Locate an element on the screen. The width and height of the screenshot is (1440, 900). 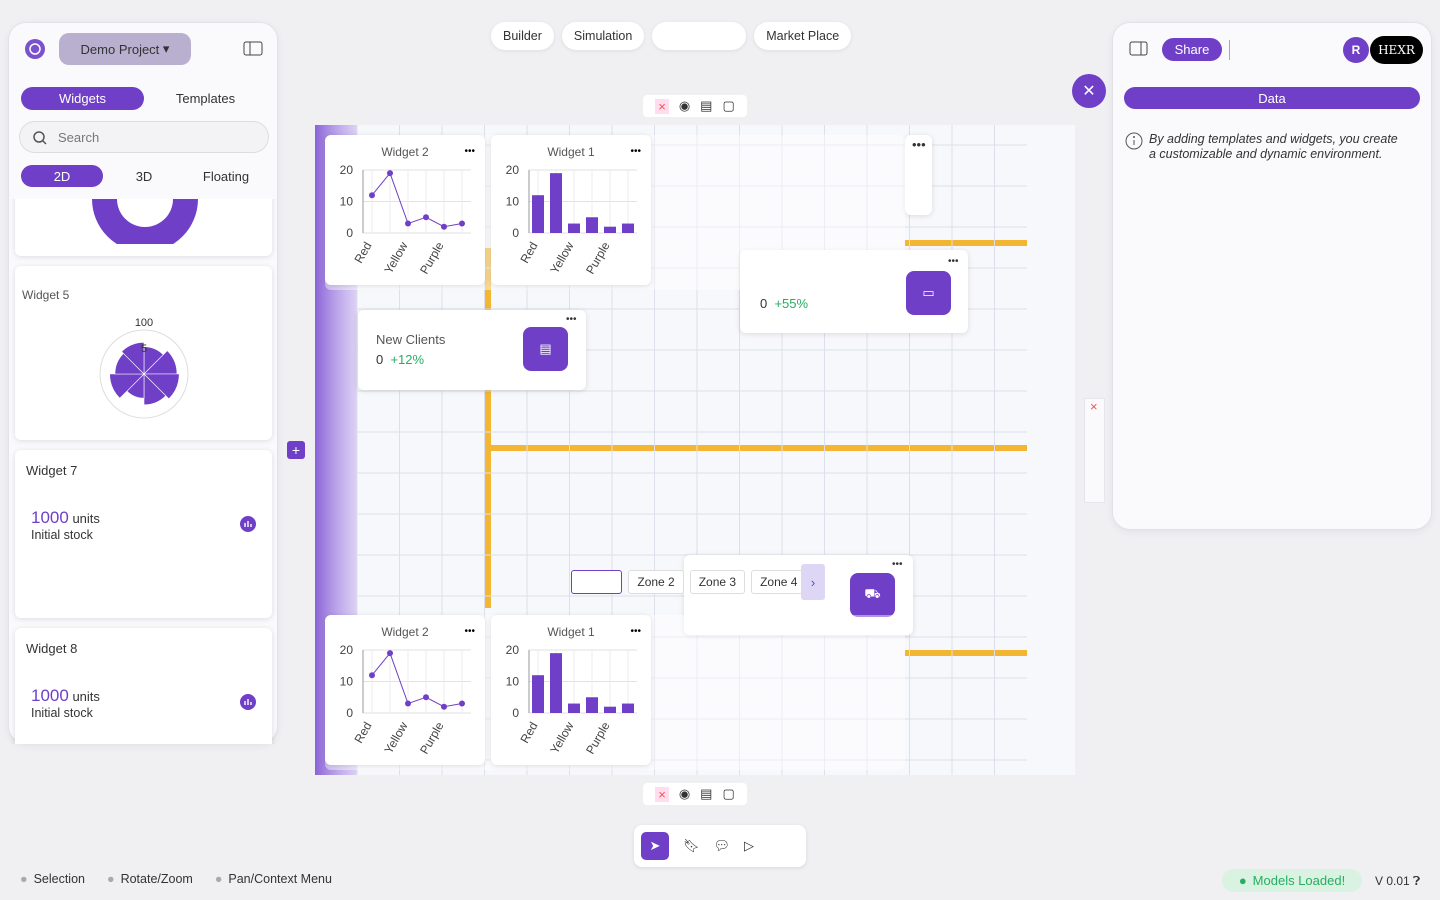
mode: Floating is located at coordinates (226, 176).